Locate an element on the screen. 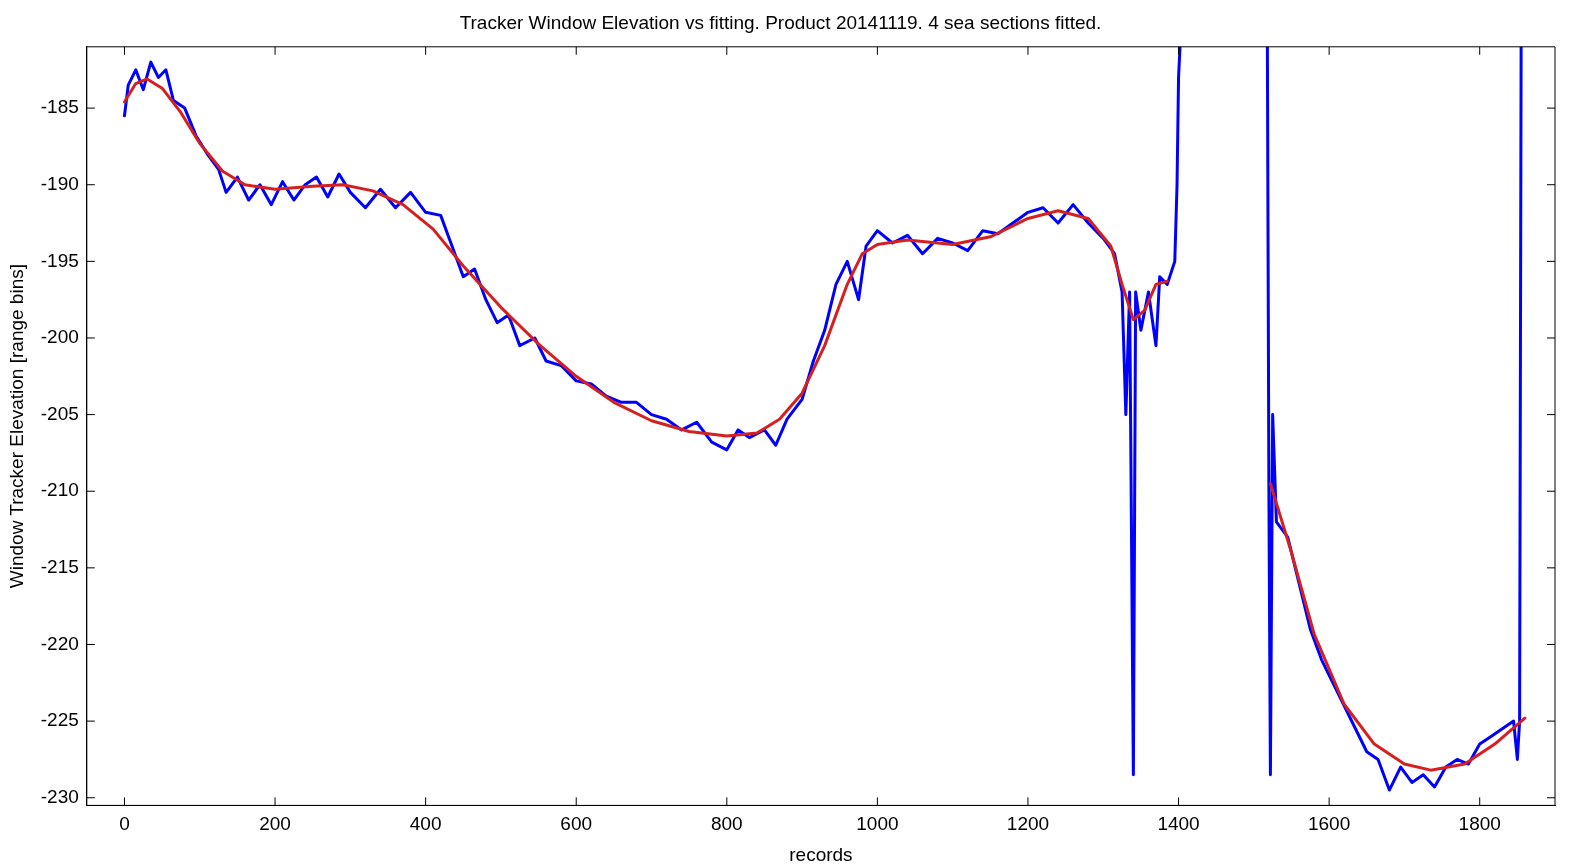  x-tick-label: 1400 is located at coordinates (1178, 824).